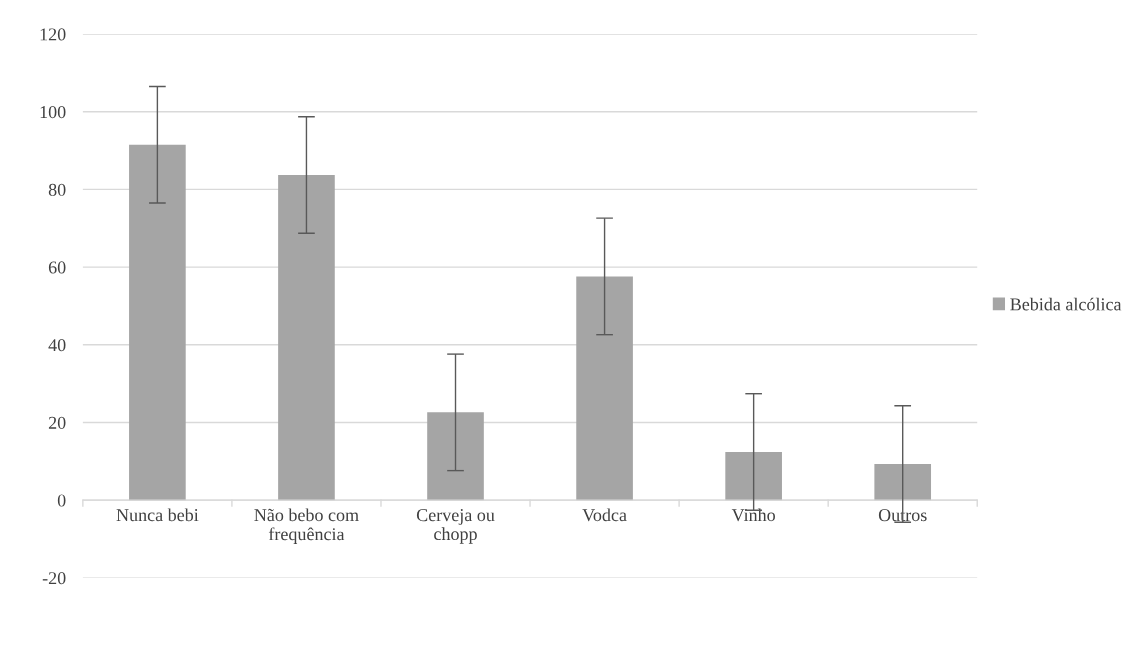 This screenshot has width=1135, height=668. Describe the element at coordinates (53, 112) in the screenshot. I see `y-tick-label: 100` at that location.